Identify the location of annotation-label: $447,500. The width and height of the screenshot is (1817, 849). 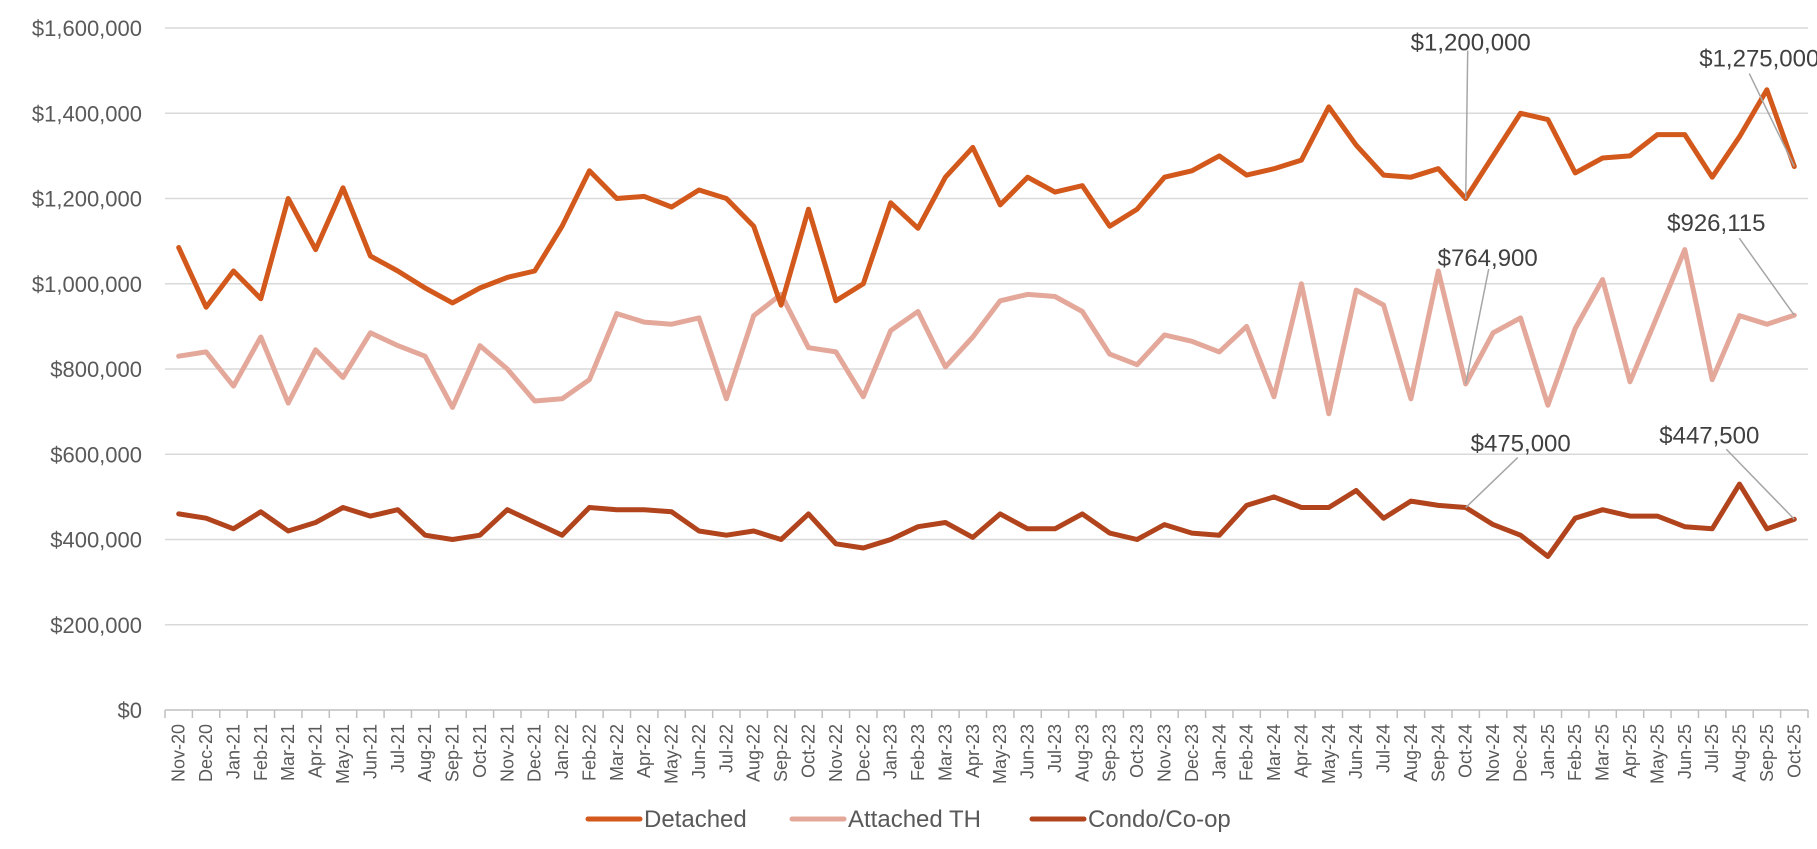
(1709, 435).